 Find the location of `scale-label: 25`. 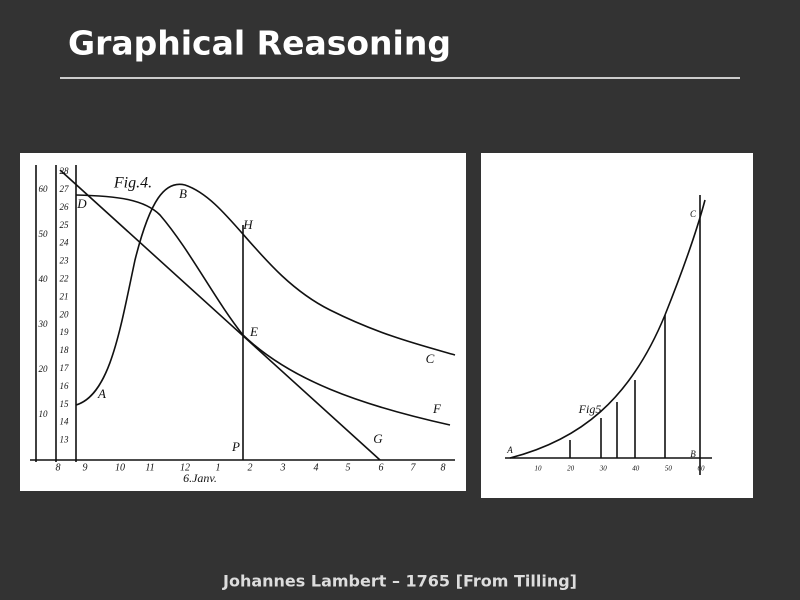

scale-label: 25 is located at coordinates (65, 225).